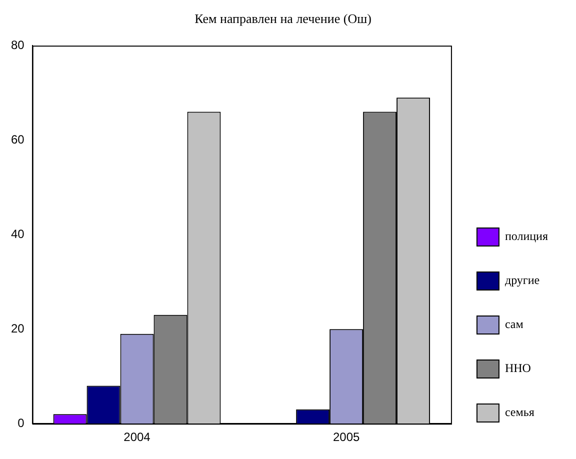 This screenshot has height=459, width=576. I want to click on y-tick-label: 0, so click(21, 423).